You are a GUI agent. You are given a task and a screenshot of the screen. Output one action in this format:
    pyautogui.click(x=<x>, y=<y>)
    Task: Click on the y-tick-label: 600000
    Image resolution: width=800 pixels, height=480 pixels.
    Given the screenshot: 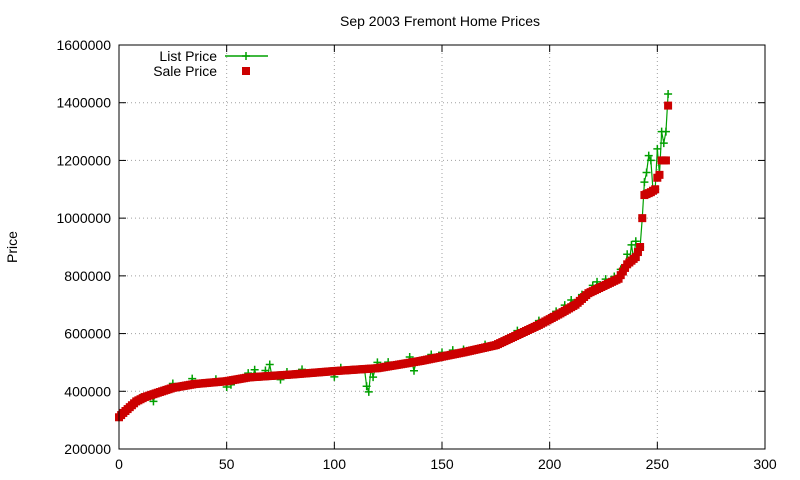 What is the action you would take?
    pyautogui.click(x=87, y=334)
    